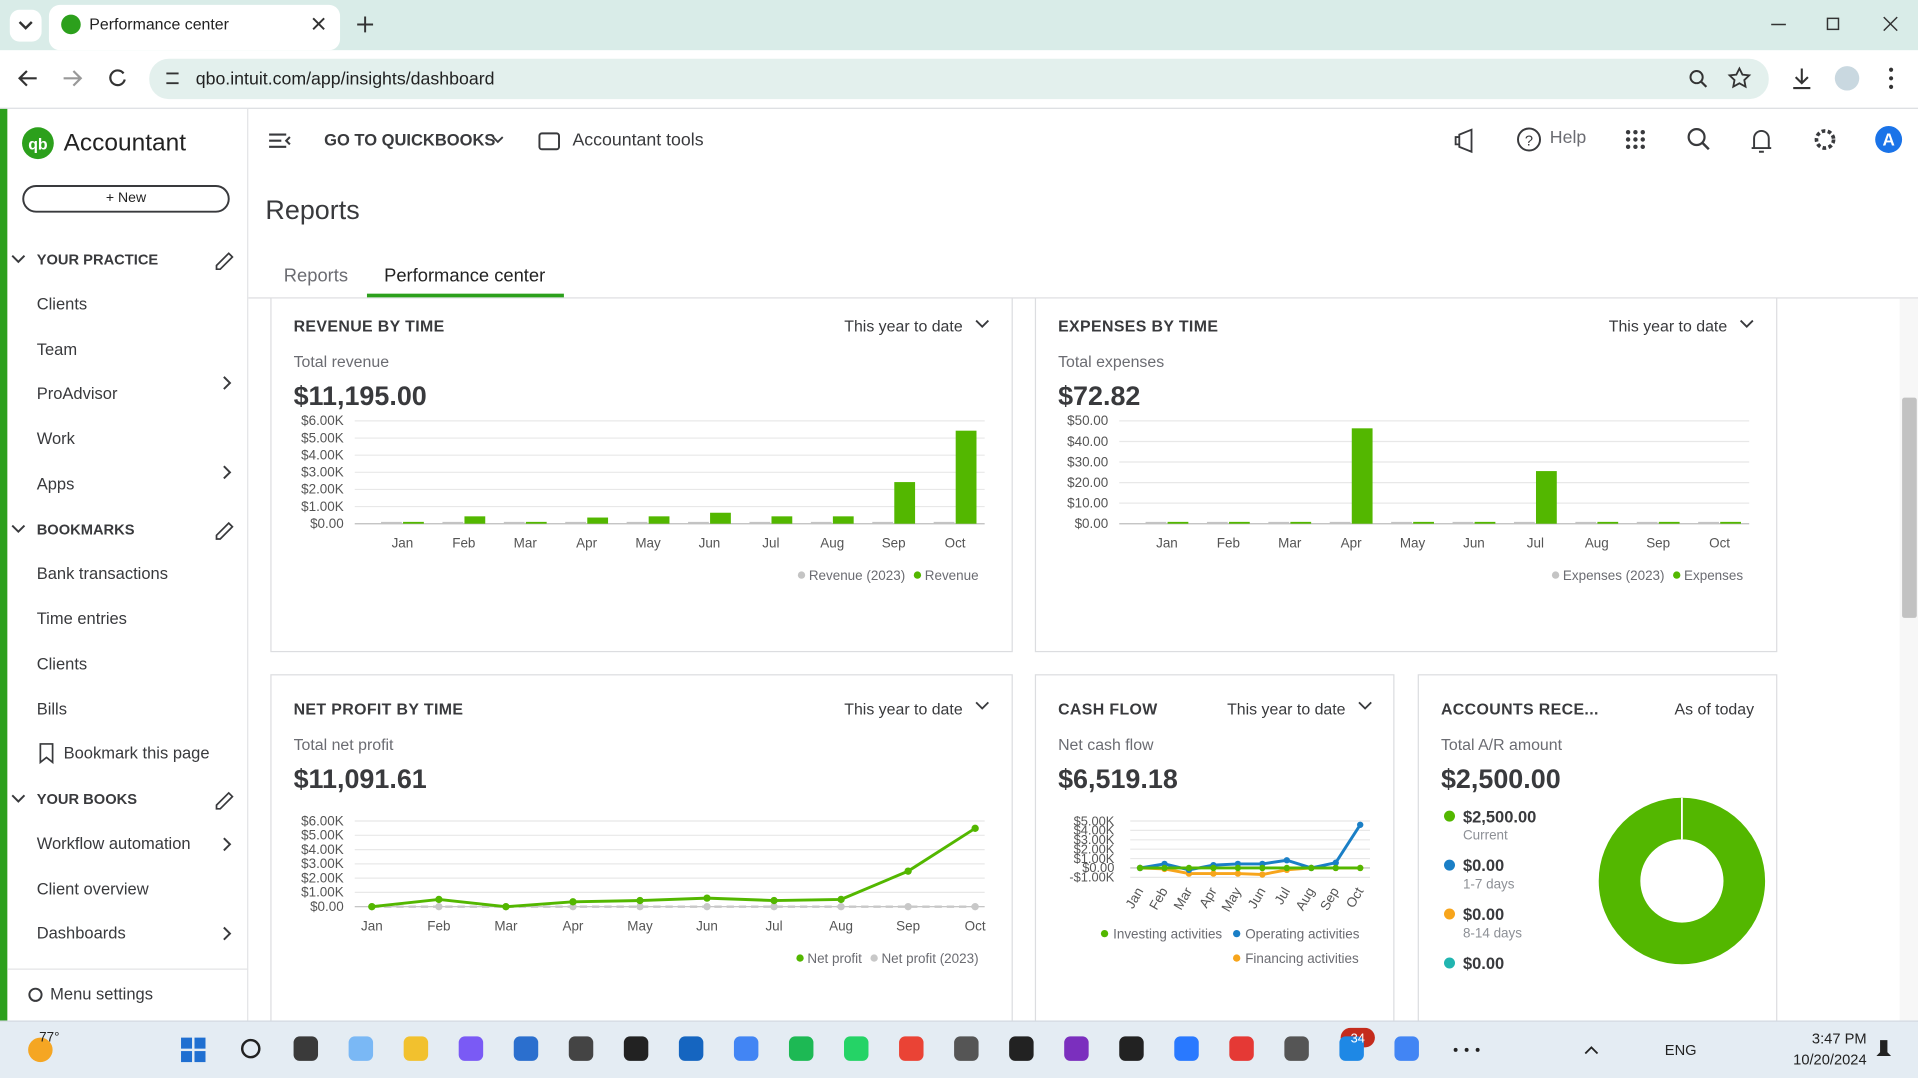  What do you see at coordinates (1635, 139) in the screenshot?
I see `apps-grid` at bounding box center [1635, 139].